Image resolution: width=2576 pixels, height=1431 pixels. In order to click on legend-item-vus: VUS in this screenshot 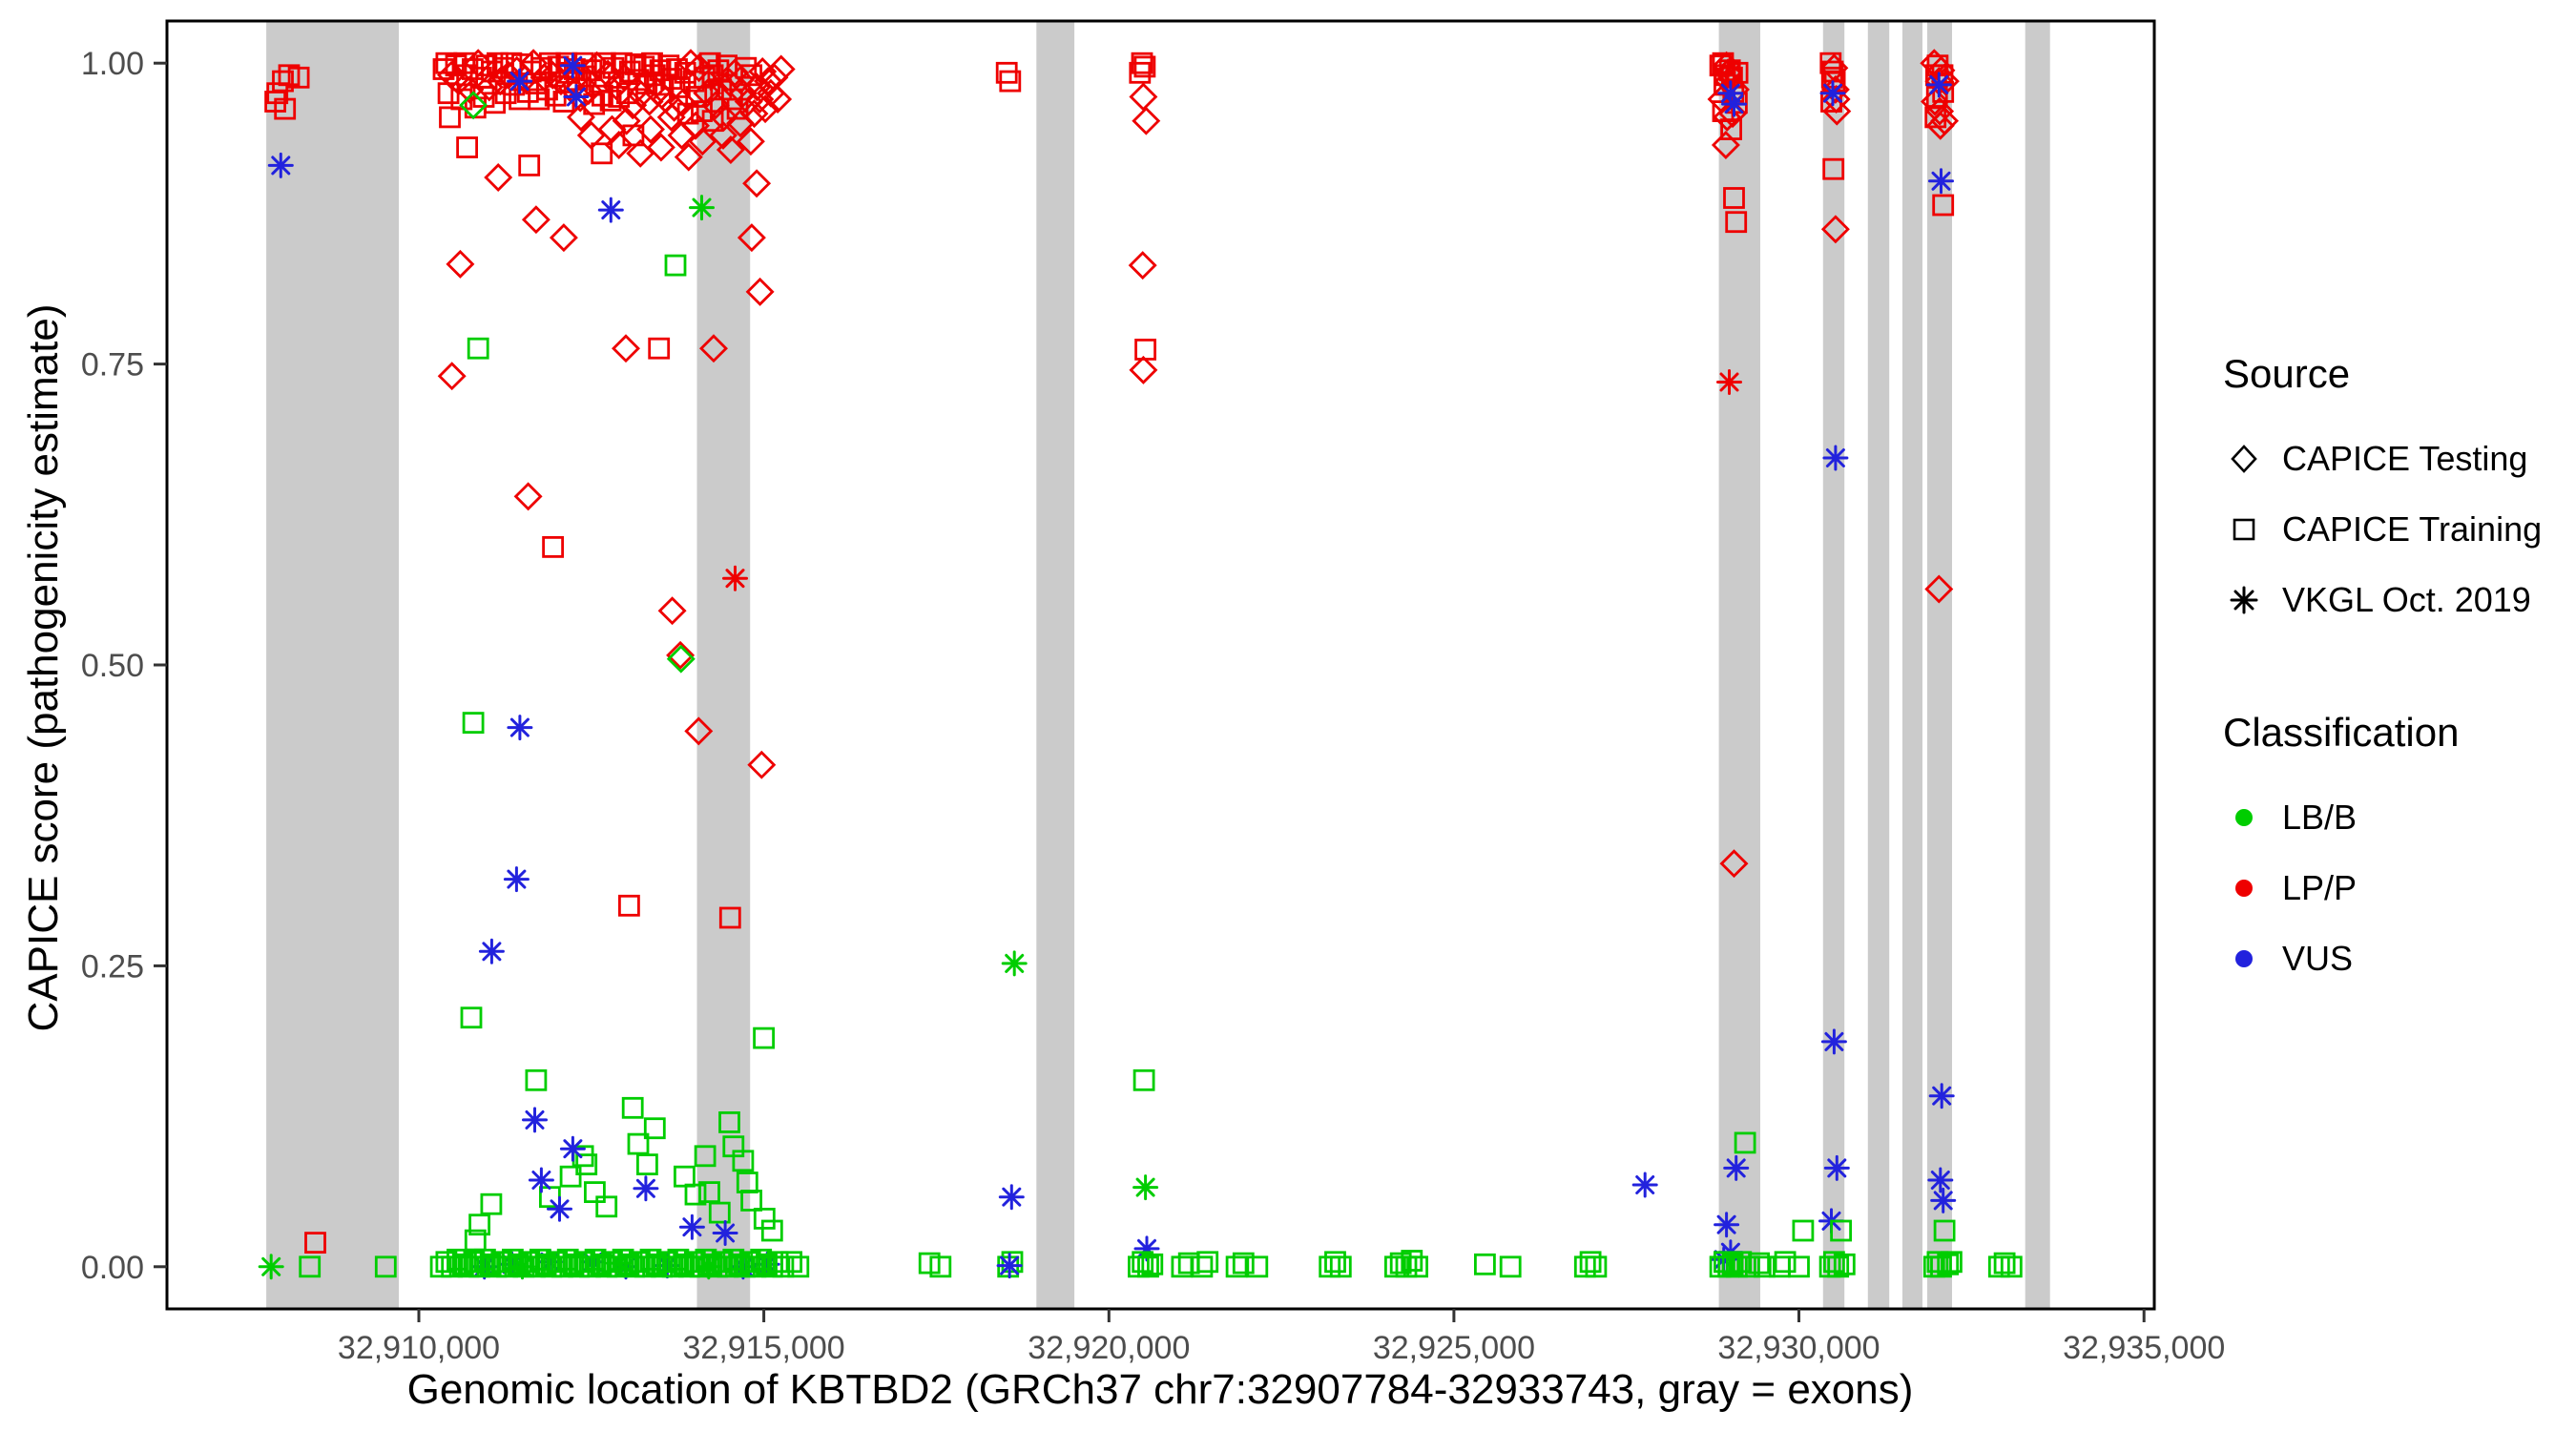, I will do `click(2382, 958)`.